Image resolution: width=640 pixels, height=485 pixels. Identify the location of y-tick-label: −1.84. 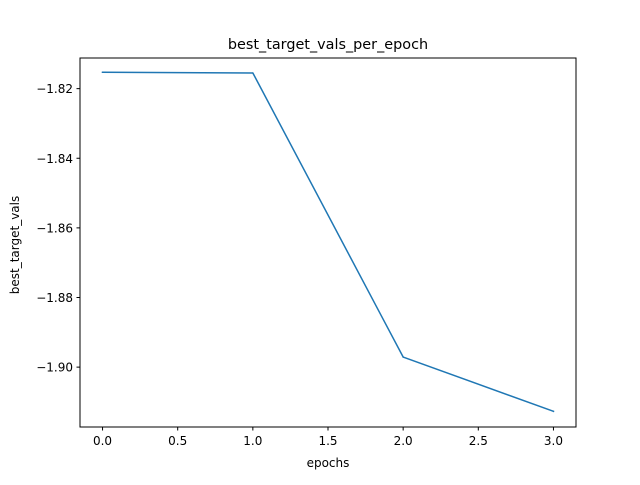
(54, 159).